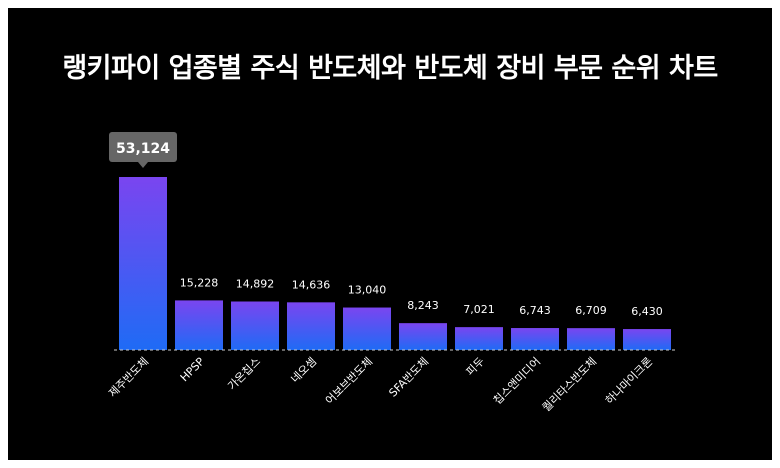 The width and height of the screenshot is (780, 468). Describe the element at coordinates (311, 284) in the screenshot. I see `value-label-3: 14,636` at that location.